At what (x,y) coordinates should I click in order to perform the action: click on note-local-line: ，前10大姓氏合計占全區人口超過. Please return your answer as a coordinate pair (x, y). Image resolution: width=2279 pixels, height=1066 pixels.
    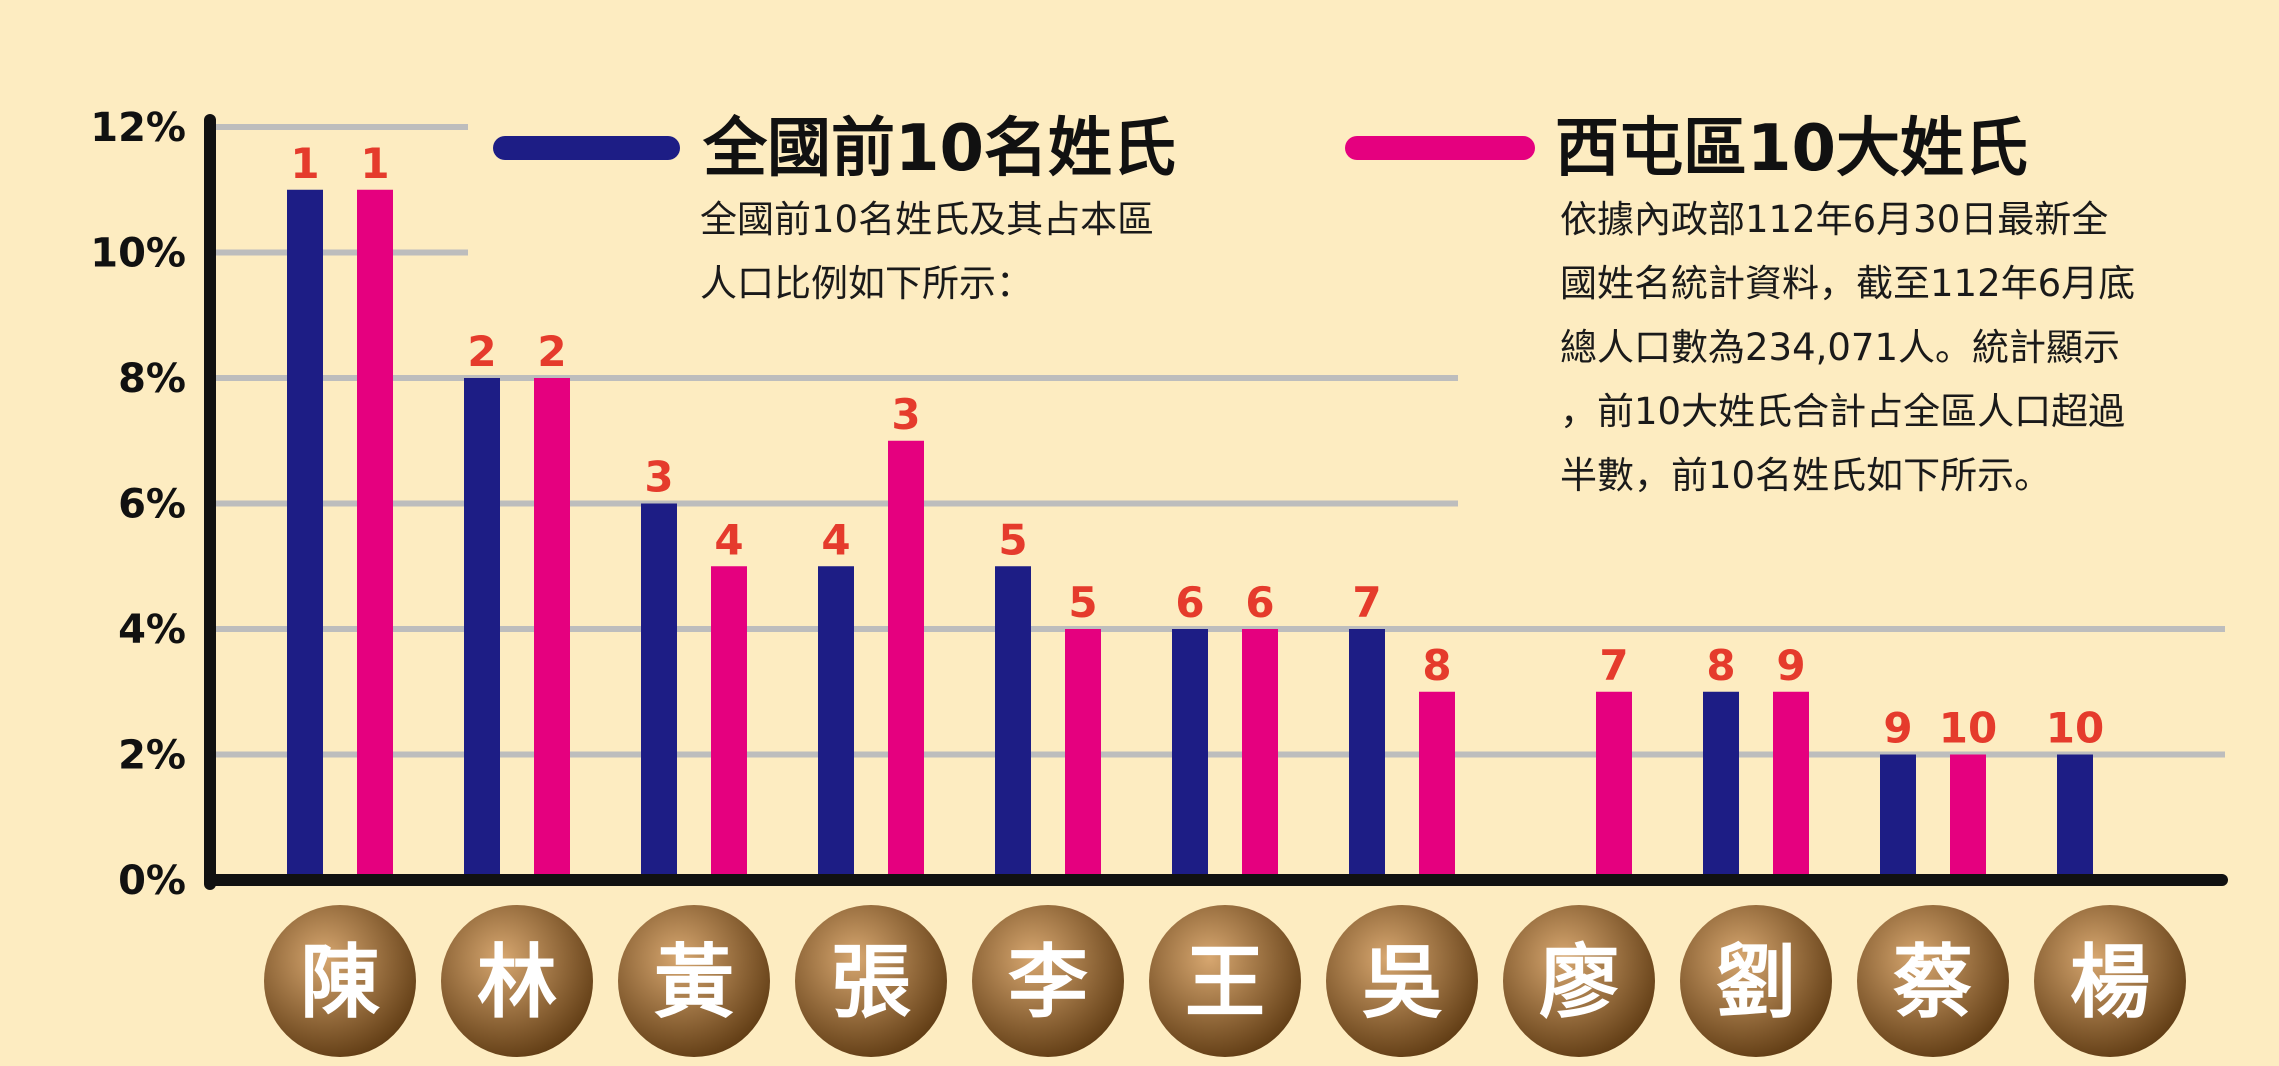
    Looking at the image, I should click on (1843, 411).